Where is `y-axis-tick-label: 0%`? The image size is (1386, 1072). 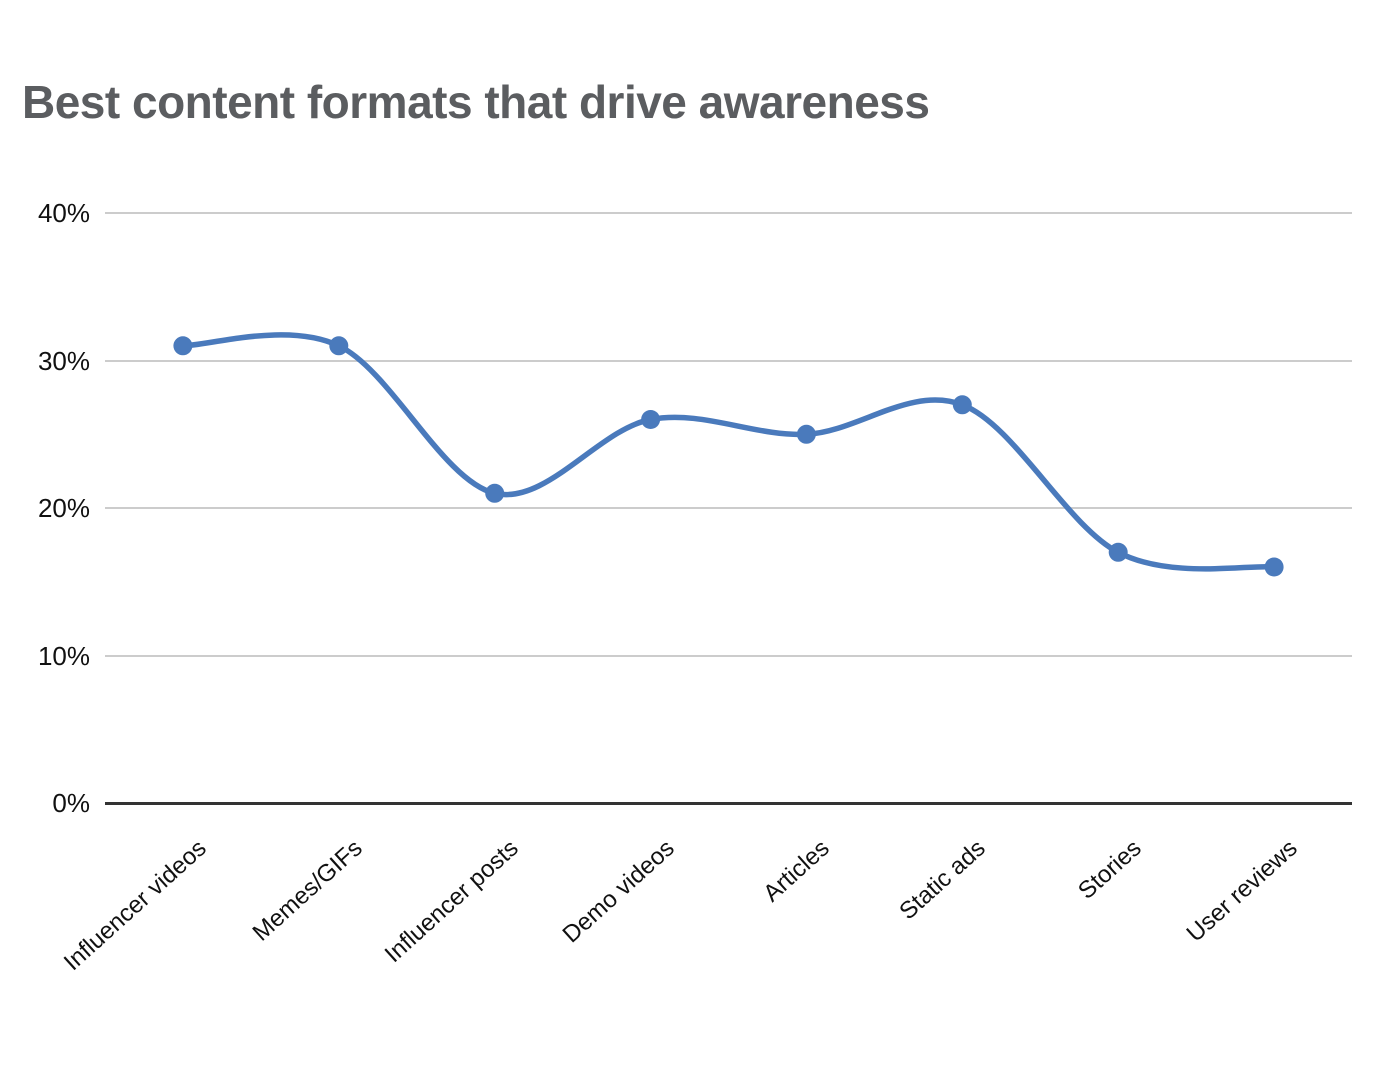 y-axis-tick-label: 0% is located at coordinates (71, 803).